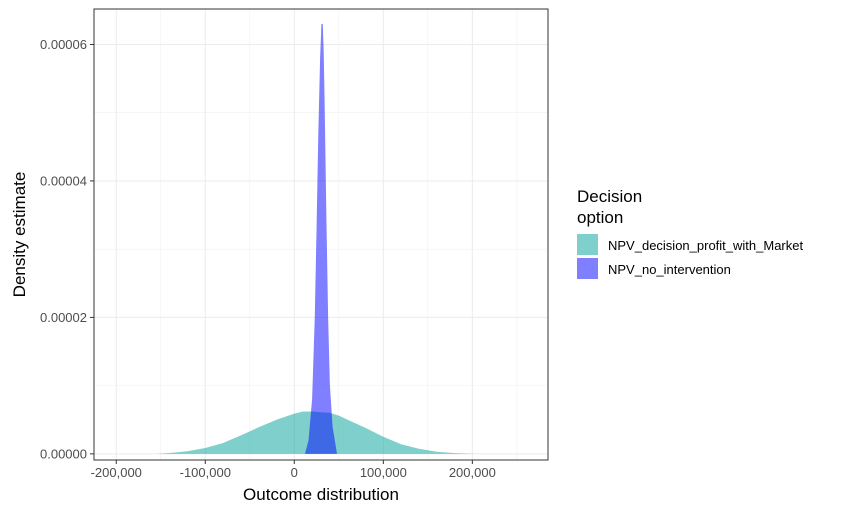 The width and height of the screenshot is (845, 513). Describe the element at coordinates (669, 269) in the screenshot. I see `legend-label-npv-no-intervention: NPV_no_intervention` at that location.